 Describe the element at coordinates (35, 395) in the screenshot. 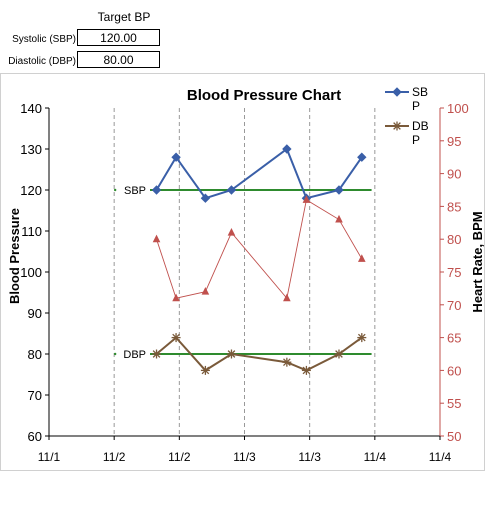

I see `y-tick-label: 70` at that location.